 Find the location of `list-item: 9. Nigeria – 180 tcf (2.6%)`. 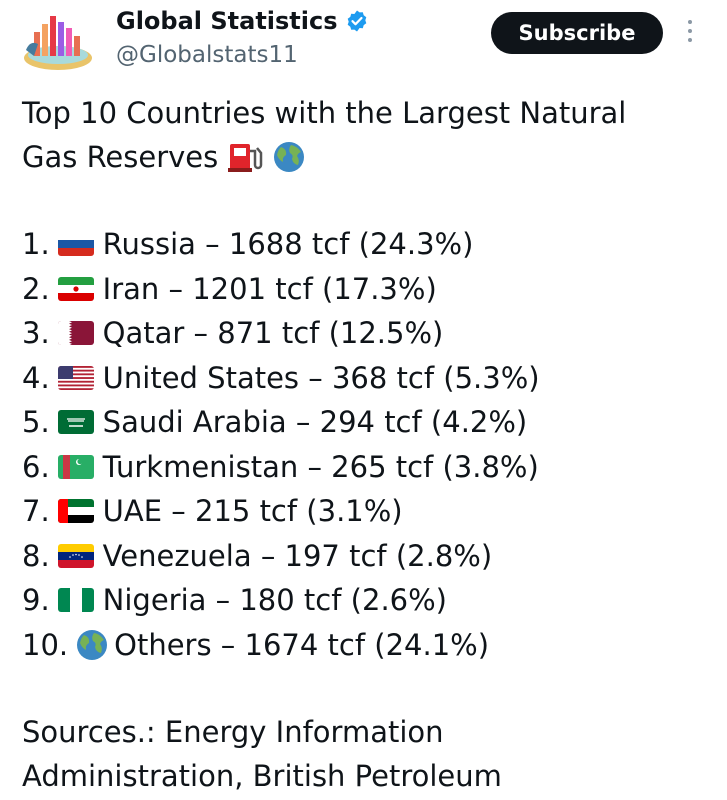

list-item: 9. Nigeria – 180 tcf (2.6%) is located at coordinates (281, 600).